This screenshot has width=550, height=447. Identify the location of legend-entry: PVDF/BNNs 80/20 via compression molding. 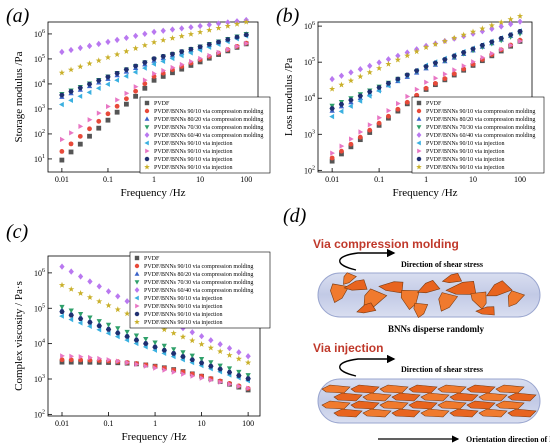
(198, 275).